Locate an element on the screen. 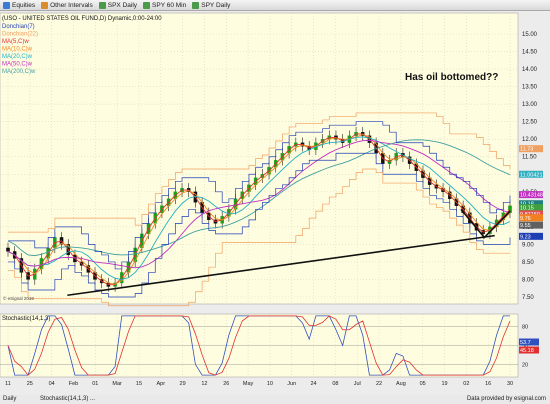 The width and height of the screenshot is (550, 404). toolbar-item-label: Other Intervals is located at coordinates (71, 5).